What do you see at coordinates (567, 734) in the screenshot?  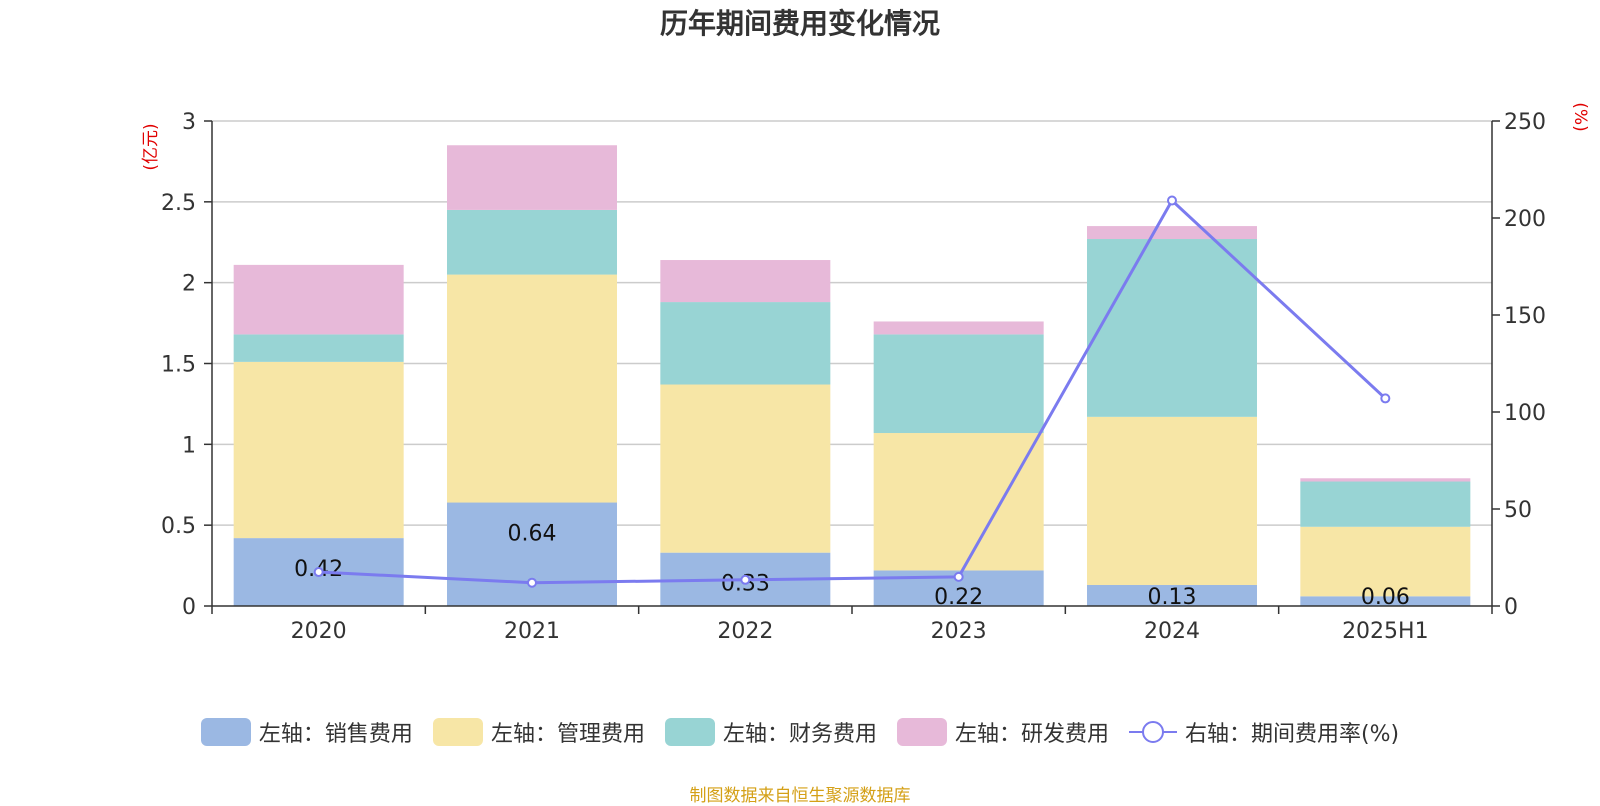 I see `legend-label-admin: 左轴：管理费用` at bounding box center [567, 734].